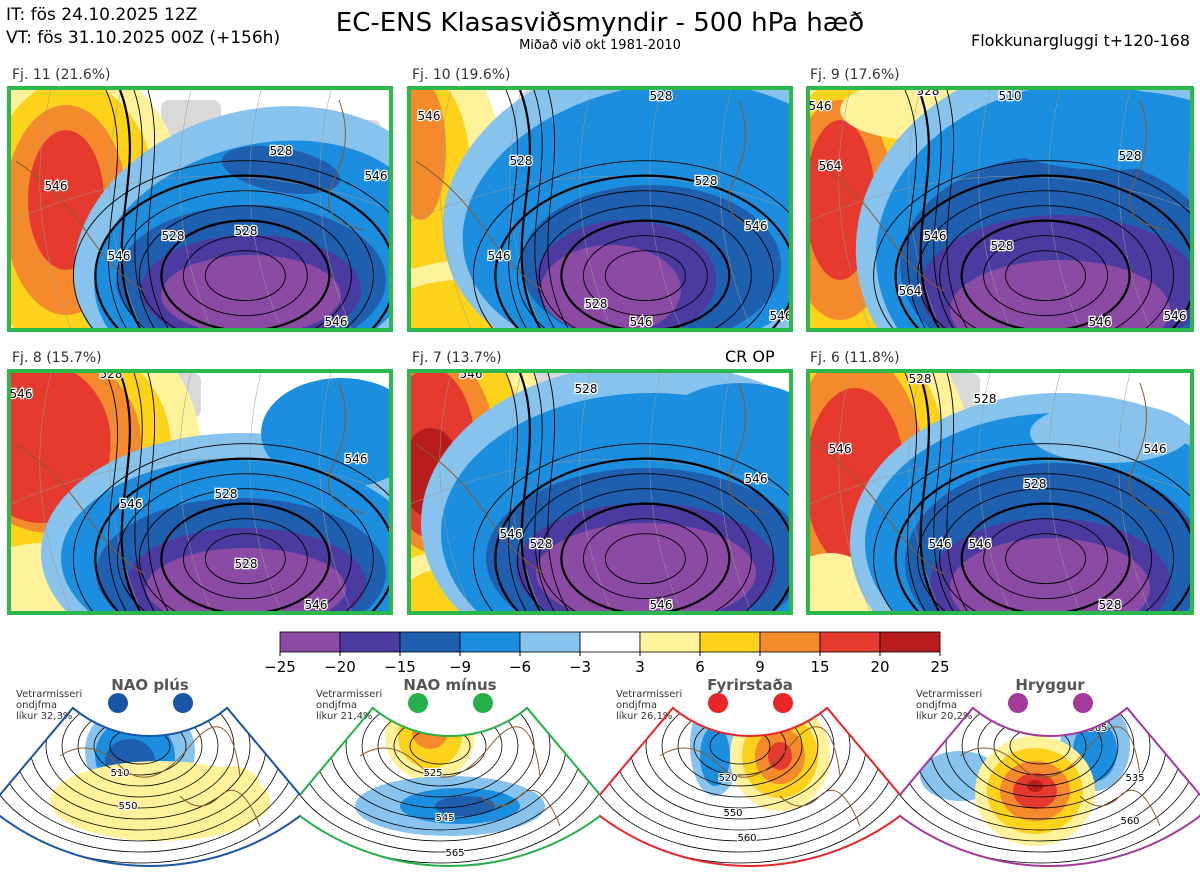 The width and height of the screenshot is (1200, 875). I want to click on cluster-title-6: Fj. 6 (11.8%), so click(855, 358).